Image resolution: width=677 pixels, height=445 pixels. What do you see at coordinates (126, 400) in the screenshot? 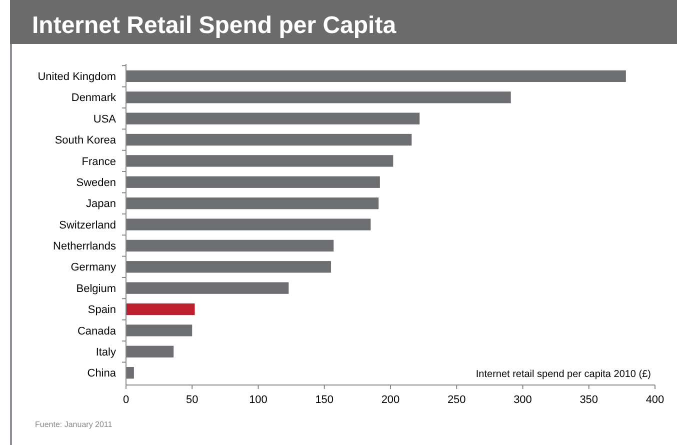
I see `x-tick-label: 0` at bounding box center [126, 400].